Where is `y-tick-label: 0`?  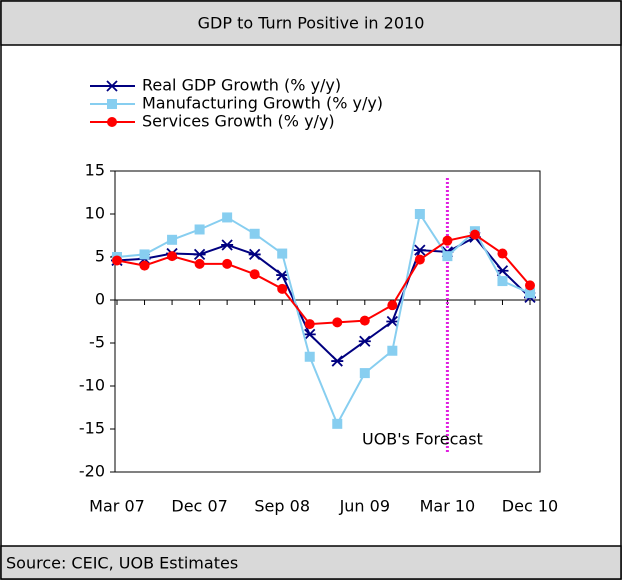
y-tick-label: 0 is located at coordinates (100, 299).